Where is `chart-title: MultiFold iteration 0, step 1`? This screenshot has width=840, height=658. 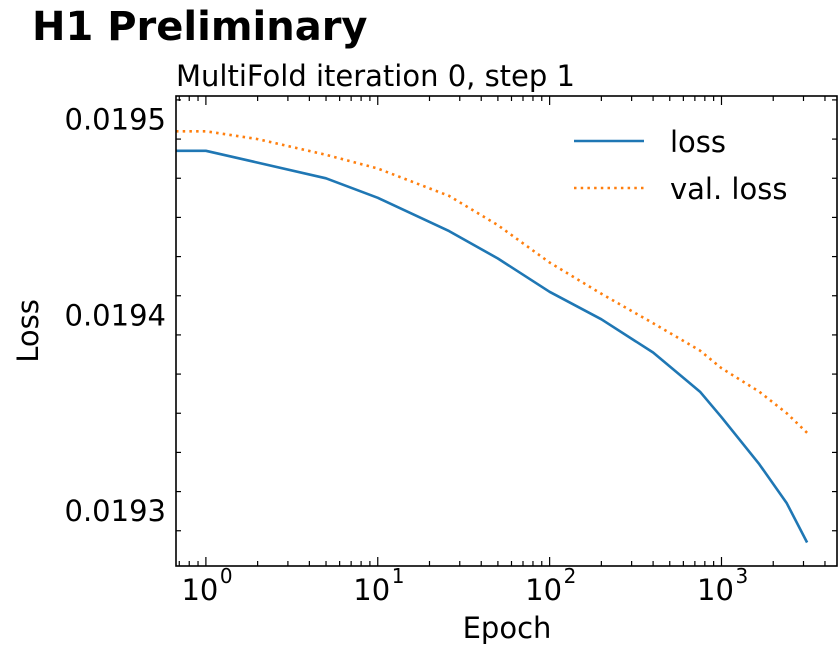
chart-title: MultiFold iteration 0, step 1 is located at coordinates (375, 76).